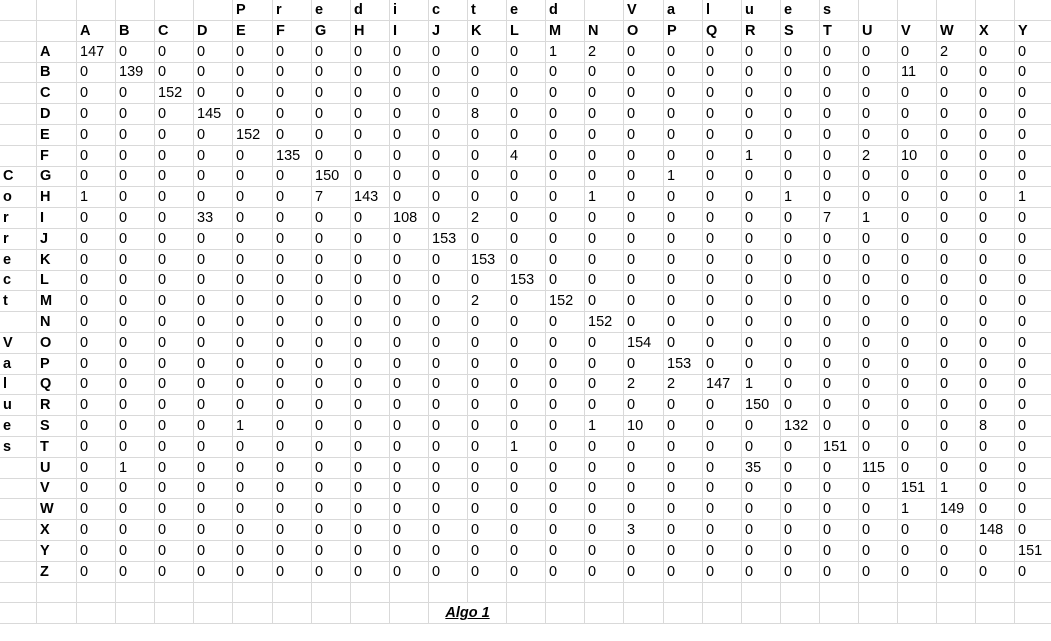  Describe the element at coordinates (604, 52) in the screenshot. I see `matrix-cell: 2` at that location.